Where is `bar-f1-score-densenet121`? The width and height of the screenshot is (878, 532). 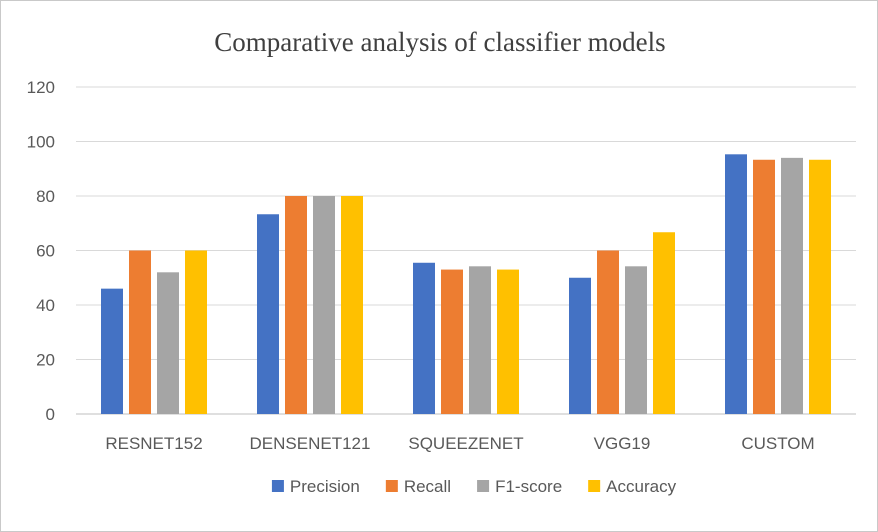
bar-f1-score-densenet121 is located at coordinates (324, 305).